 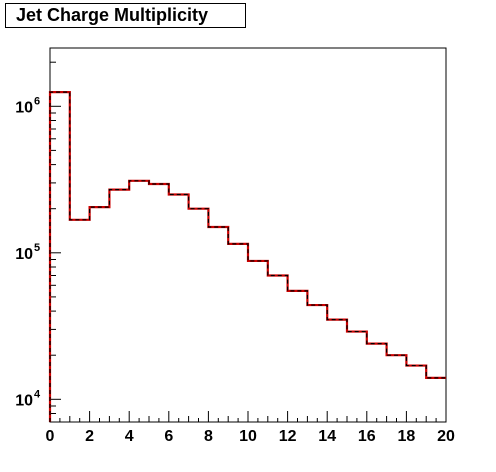 I want to click on x-tick-label: 20, so click(x=446, y=436).